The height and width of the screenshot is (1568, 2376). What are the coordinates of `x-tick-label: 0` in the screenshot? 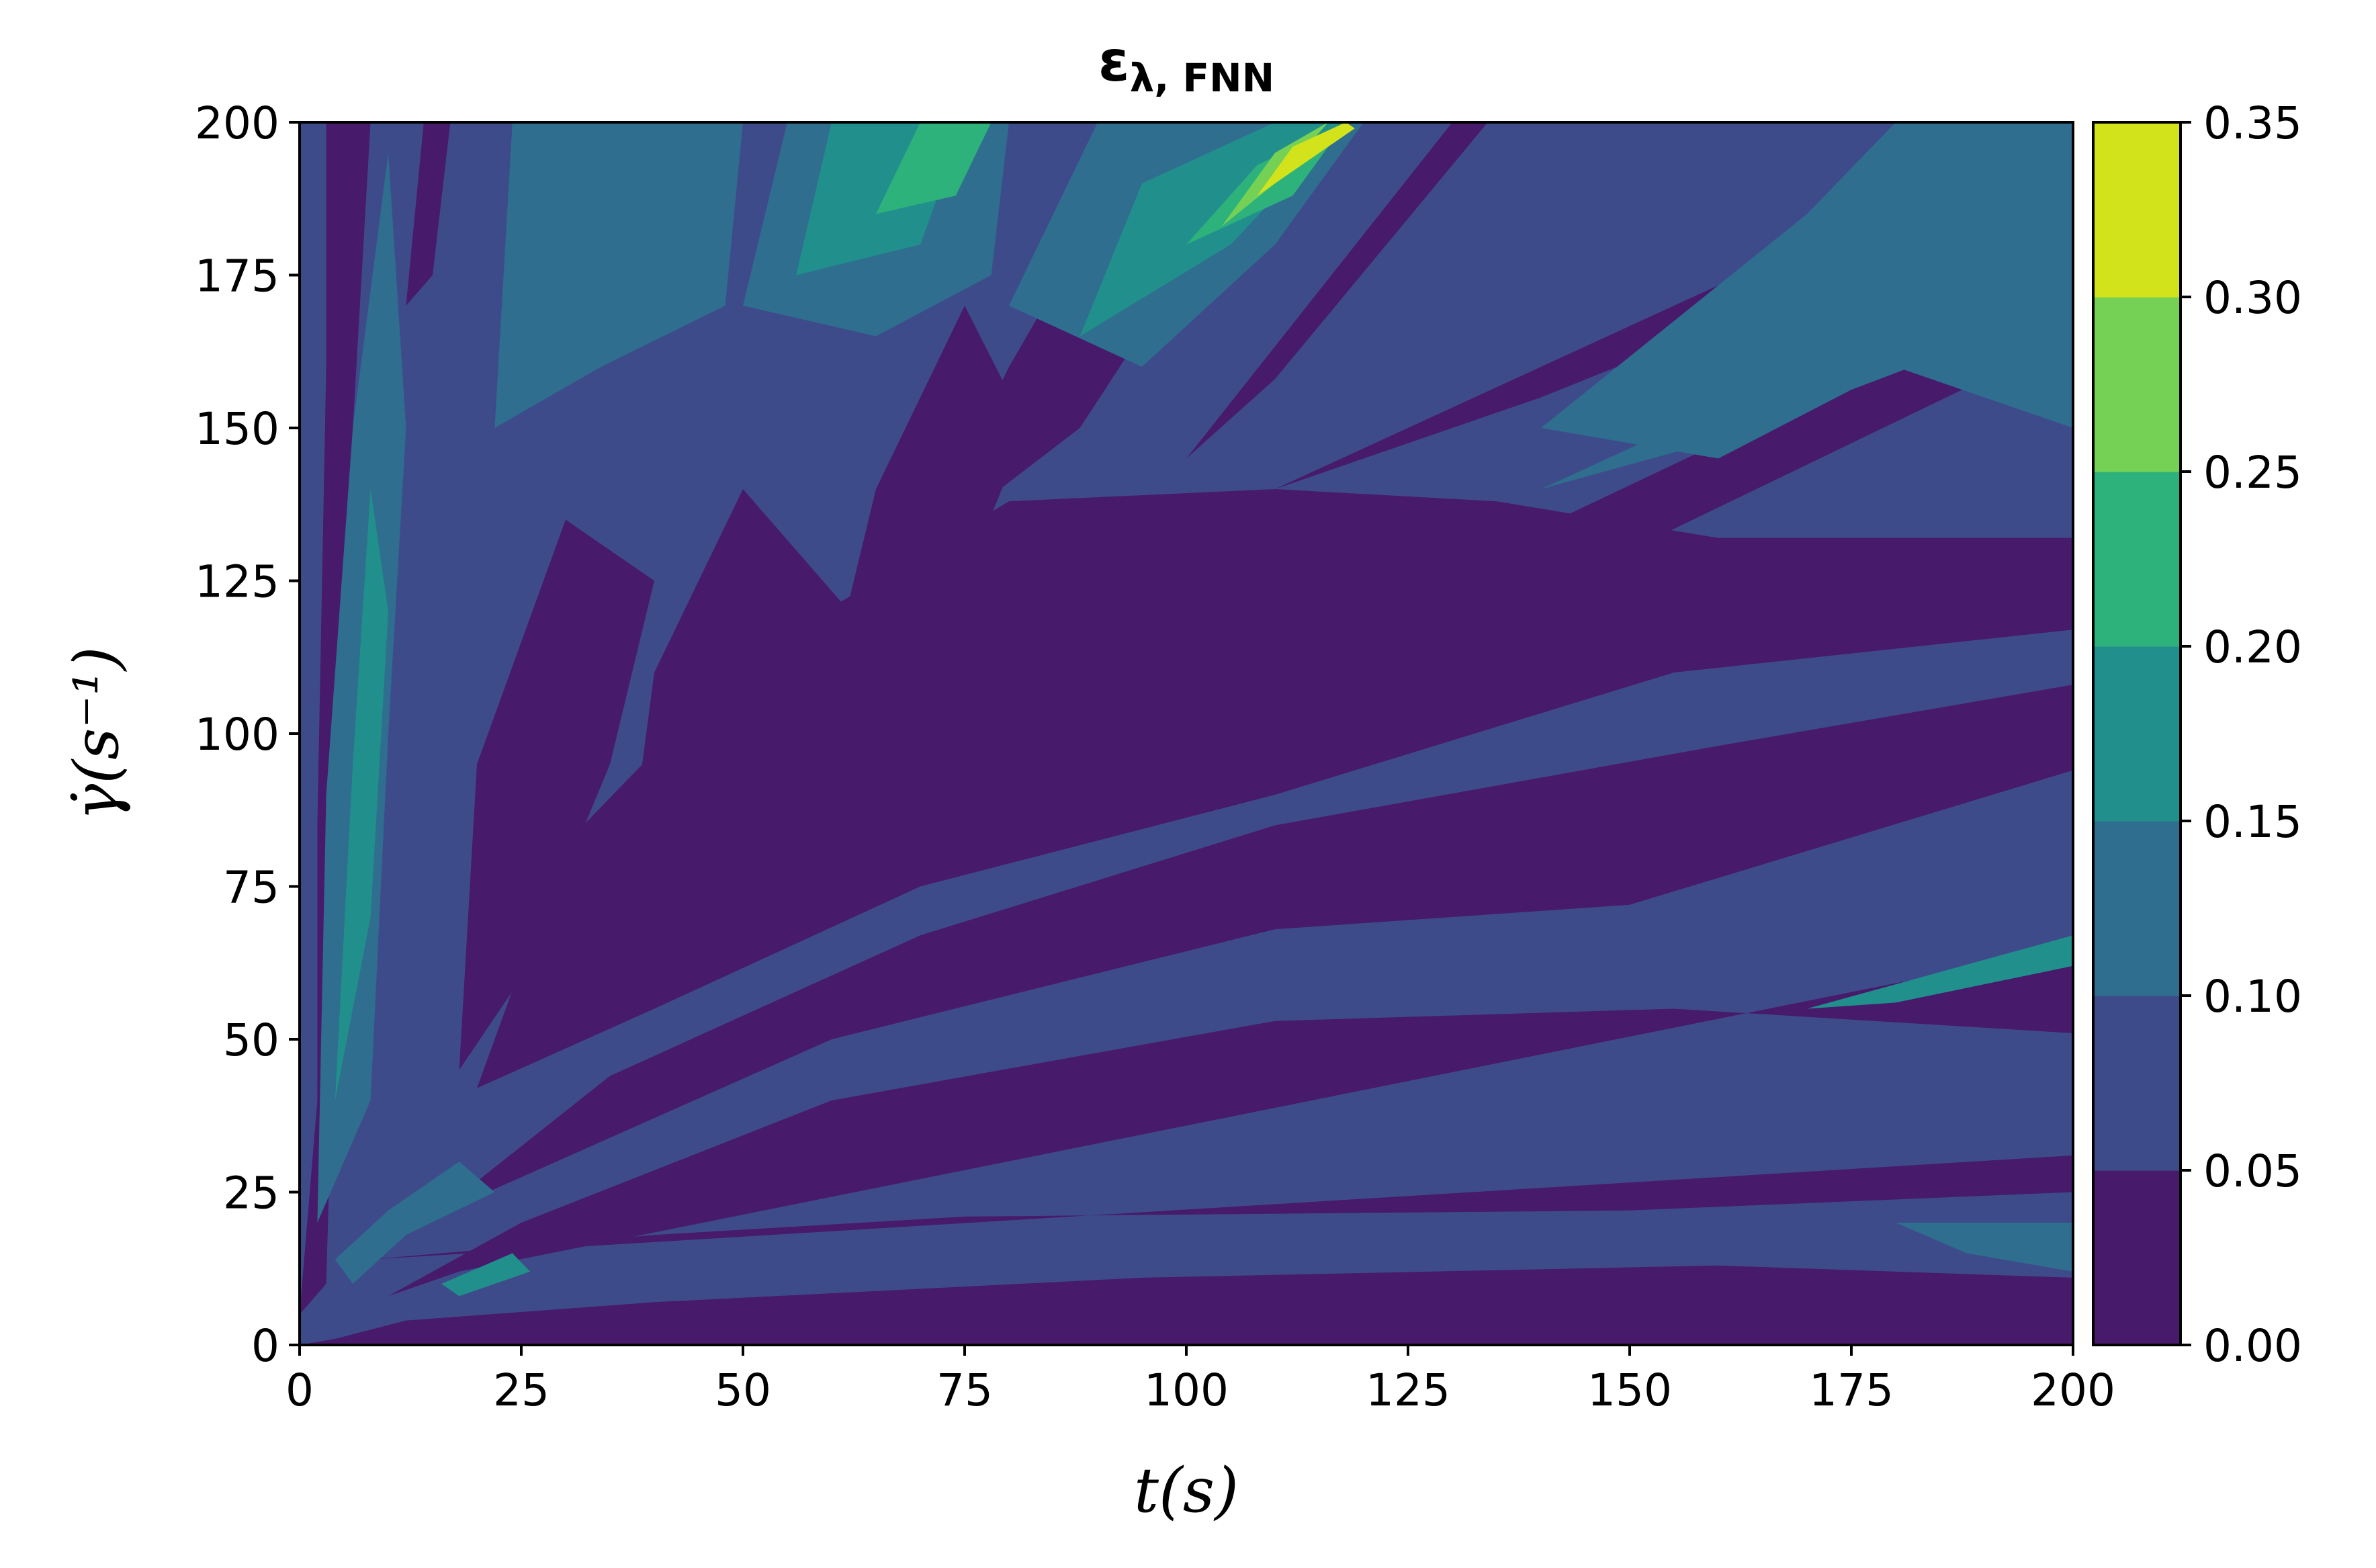 It's located at (299, 1390).